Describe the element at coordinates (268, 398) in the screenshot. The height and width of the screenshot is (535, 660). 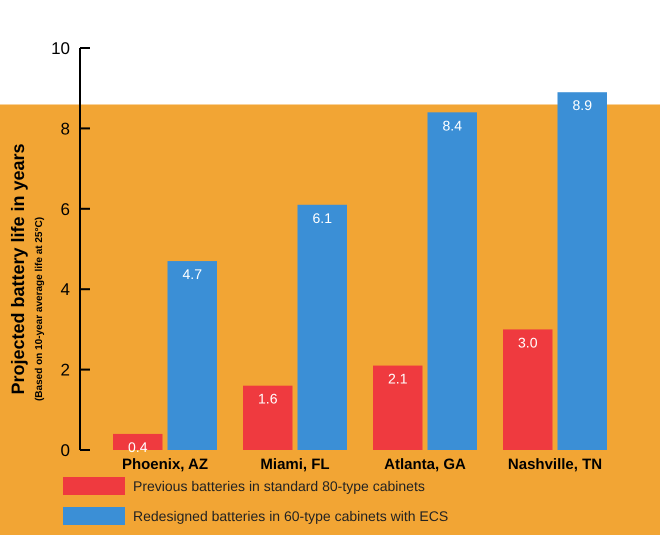
I see `data-label: 1.6` at that location.